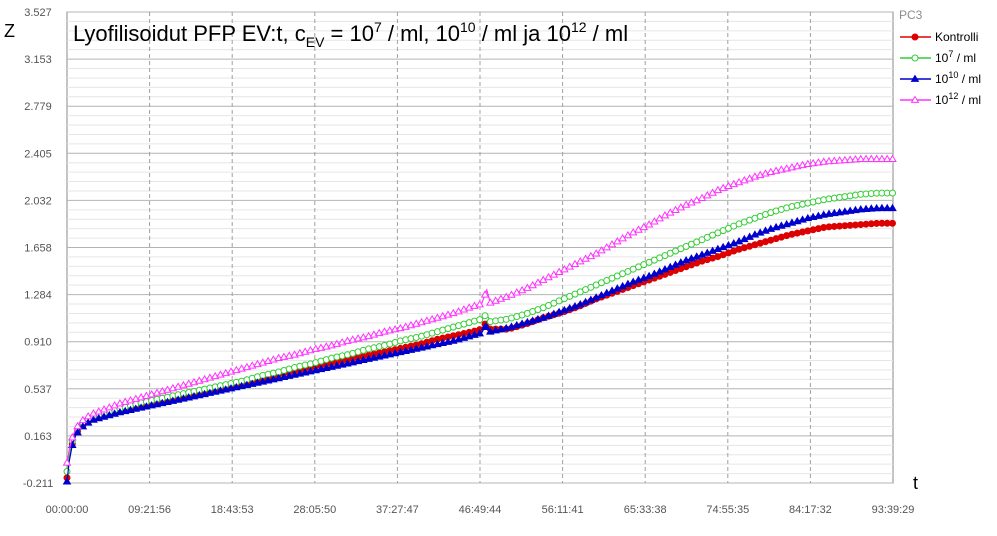  Describe the element at coordinates (579, 27) in the screenshot. I see `title-exp-3: 12` at that location.